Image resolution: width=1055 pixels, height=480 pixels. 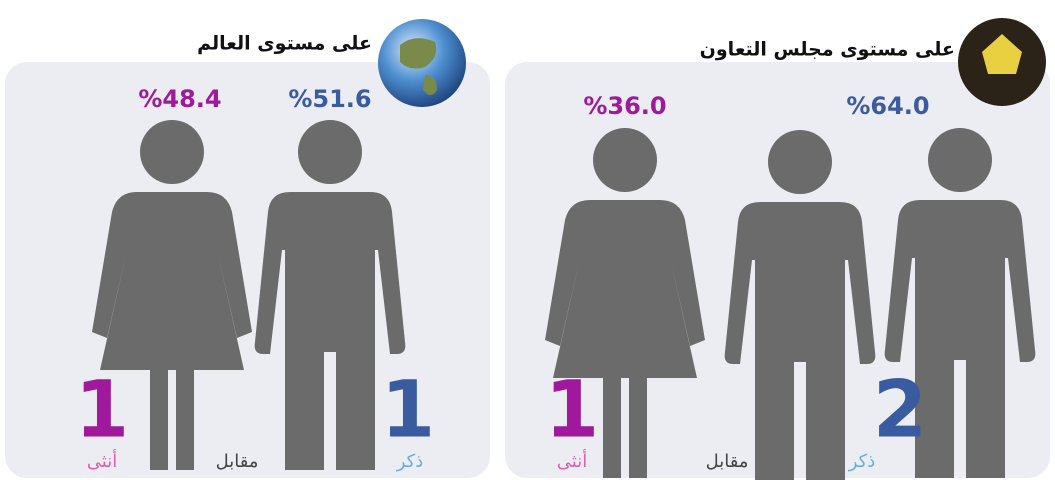 I want to click on female-percent: %36.0, so click(x=624, y=106).